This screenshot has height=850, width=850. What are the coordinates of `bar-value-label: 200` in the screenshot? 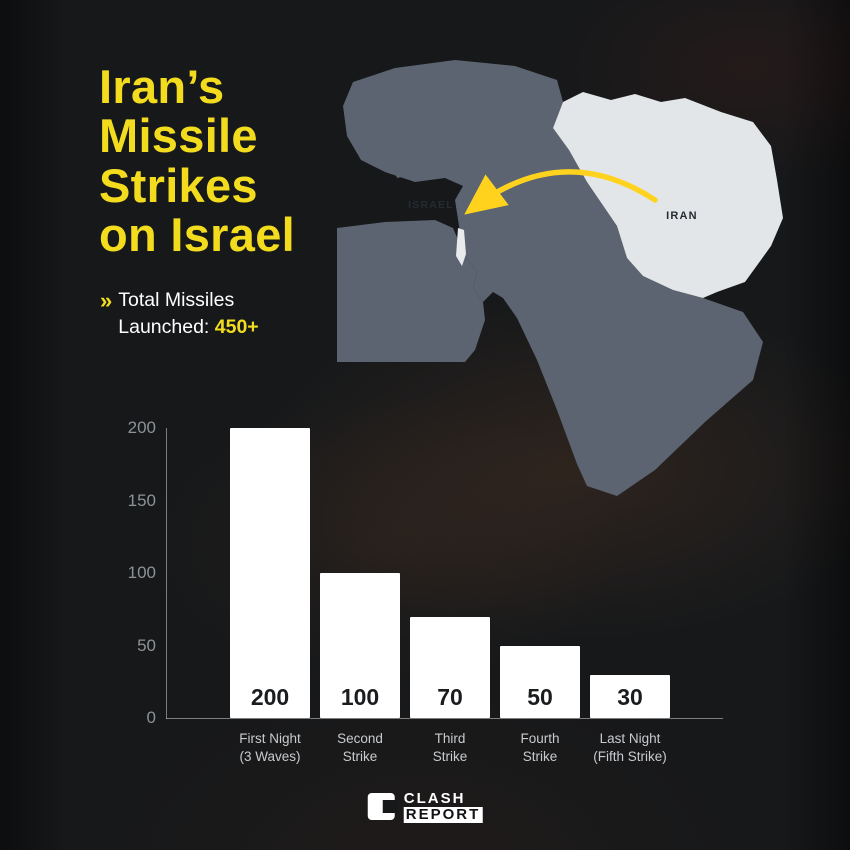 It's located at (270, 697).